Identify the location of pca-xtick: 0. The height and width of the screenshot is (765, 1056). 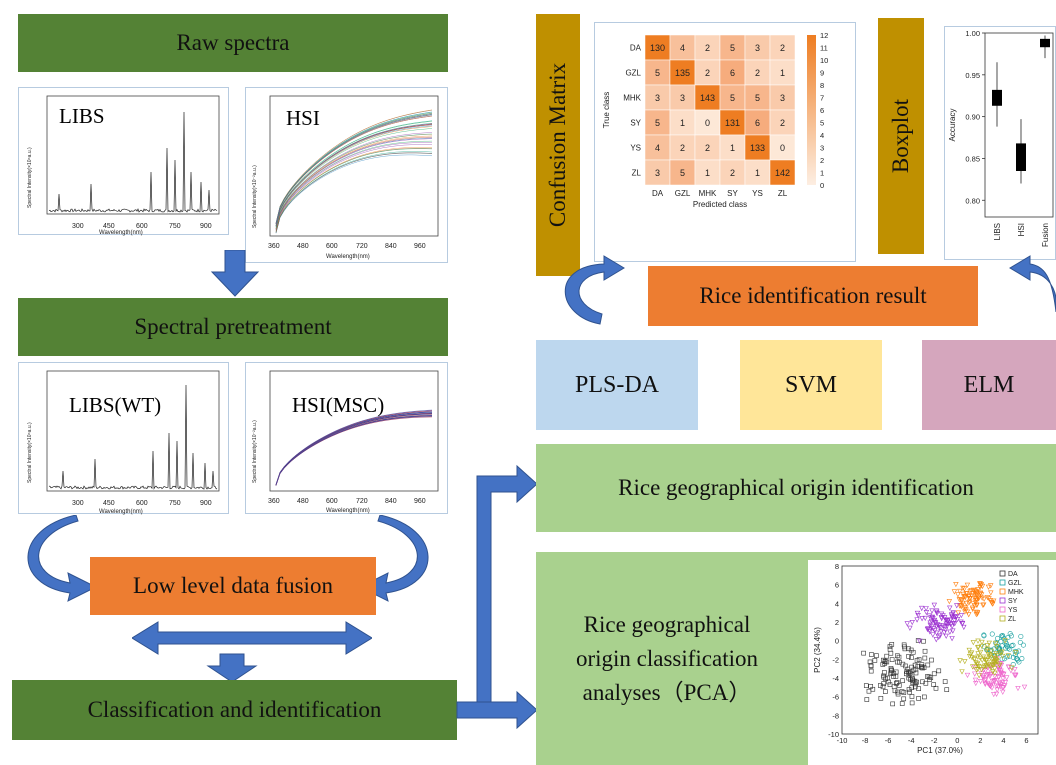
(957, 740).